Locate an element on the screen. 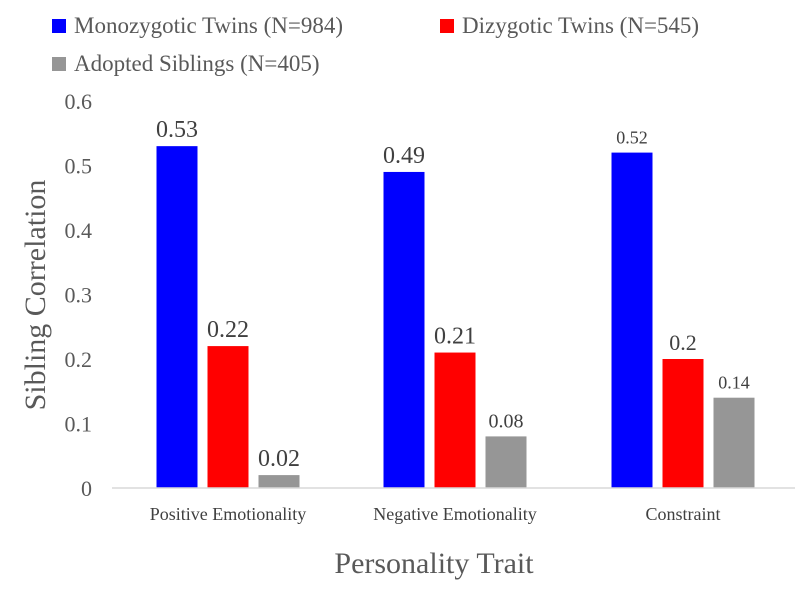  data-label: 0.21 is located at coordinates (455, 337).